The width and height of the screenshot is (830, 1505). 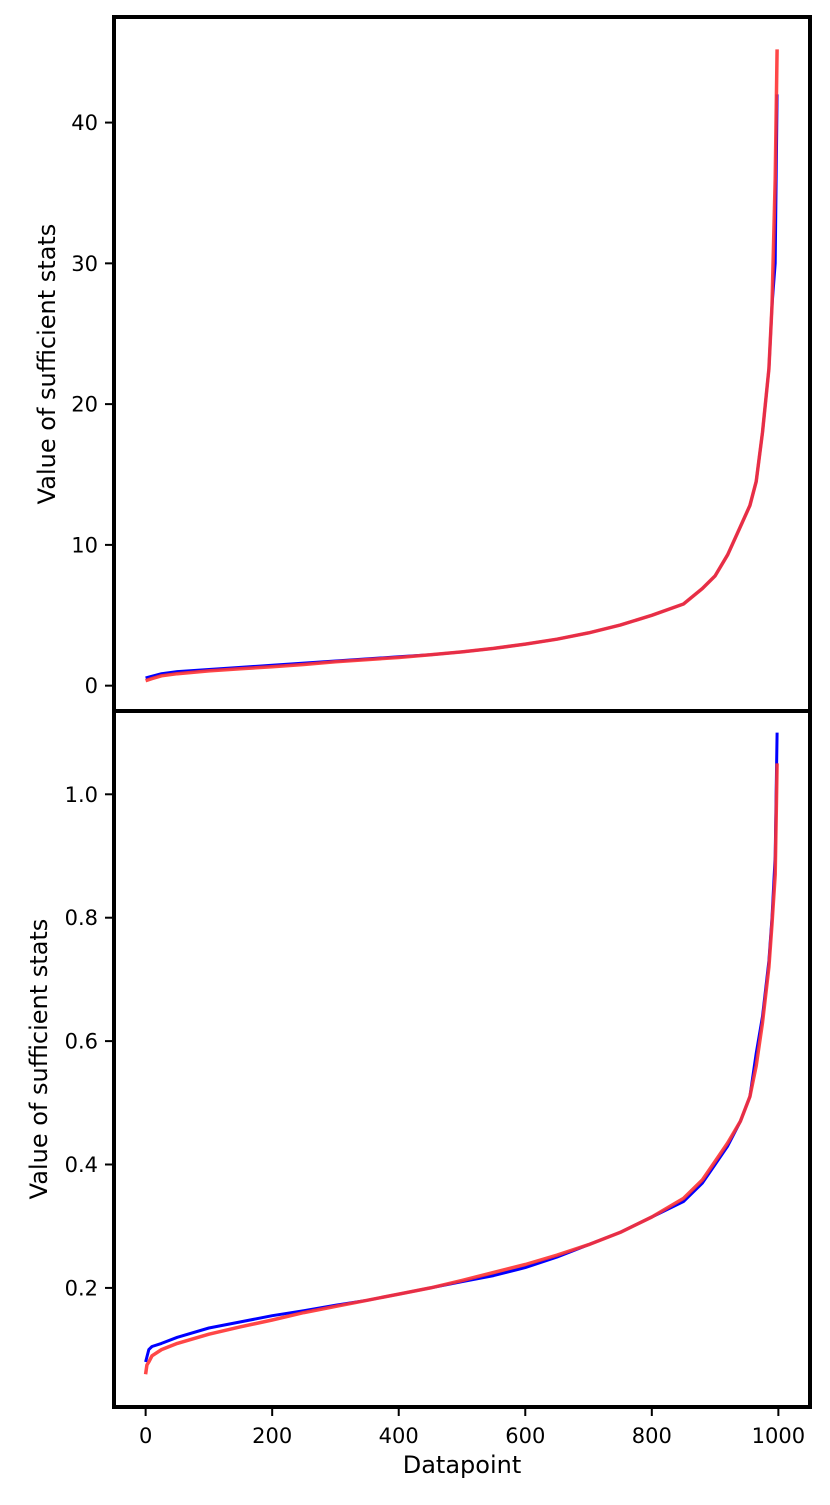 What do you see at coordinates (462, 1465) in the screenshot?
I see `x-axis-label: Datapoint` at bounding box center [462, 1465].